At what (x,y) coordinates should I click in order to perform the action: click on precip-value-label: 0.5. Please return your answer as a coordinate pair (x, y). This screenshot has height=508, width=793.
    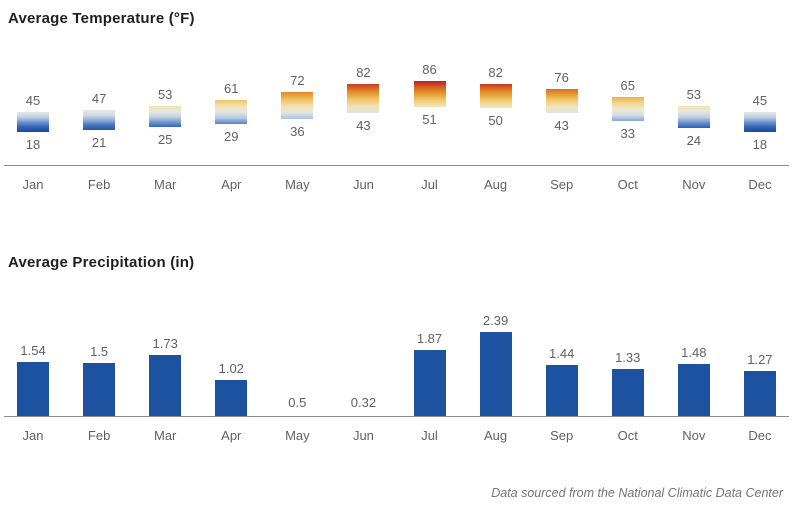
    Looking at the image, I should click on (297, 402).